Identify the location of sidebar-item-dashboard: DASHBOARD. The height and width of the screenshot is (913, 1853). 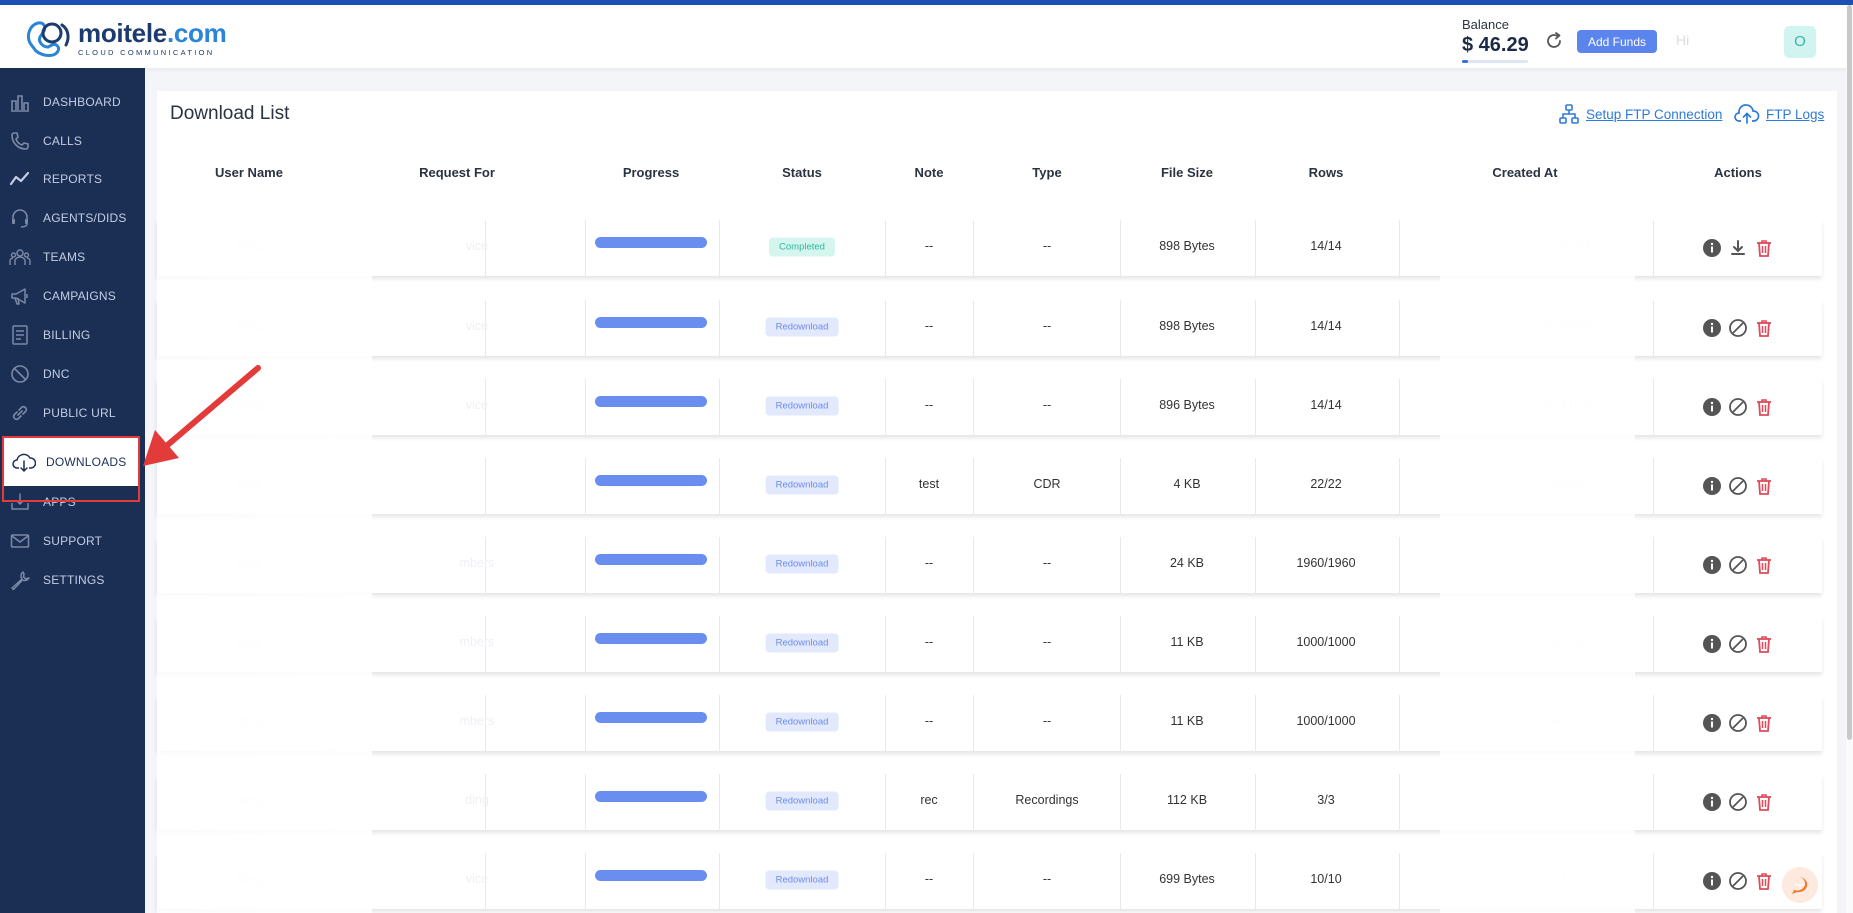
(72, 102).